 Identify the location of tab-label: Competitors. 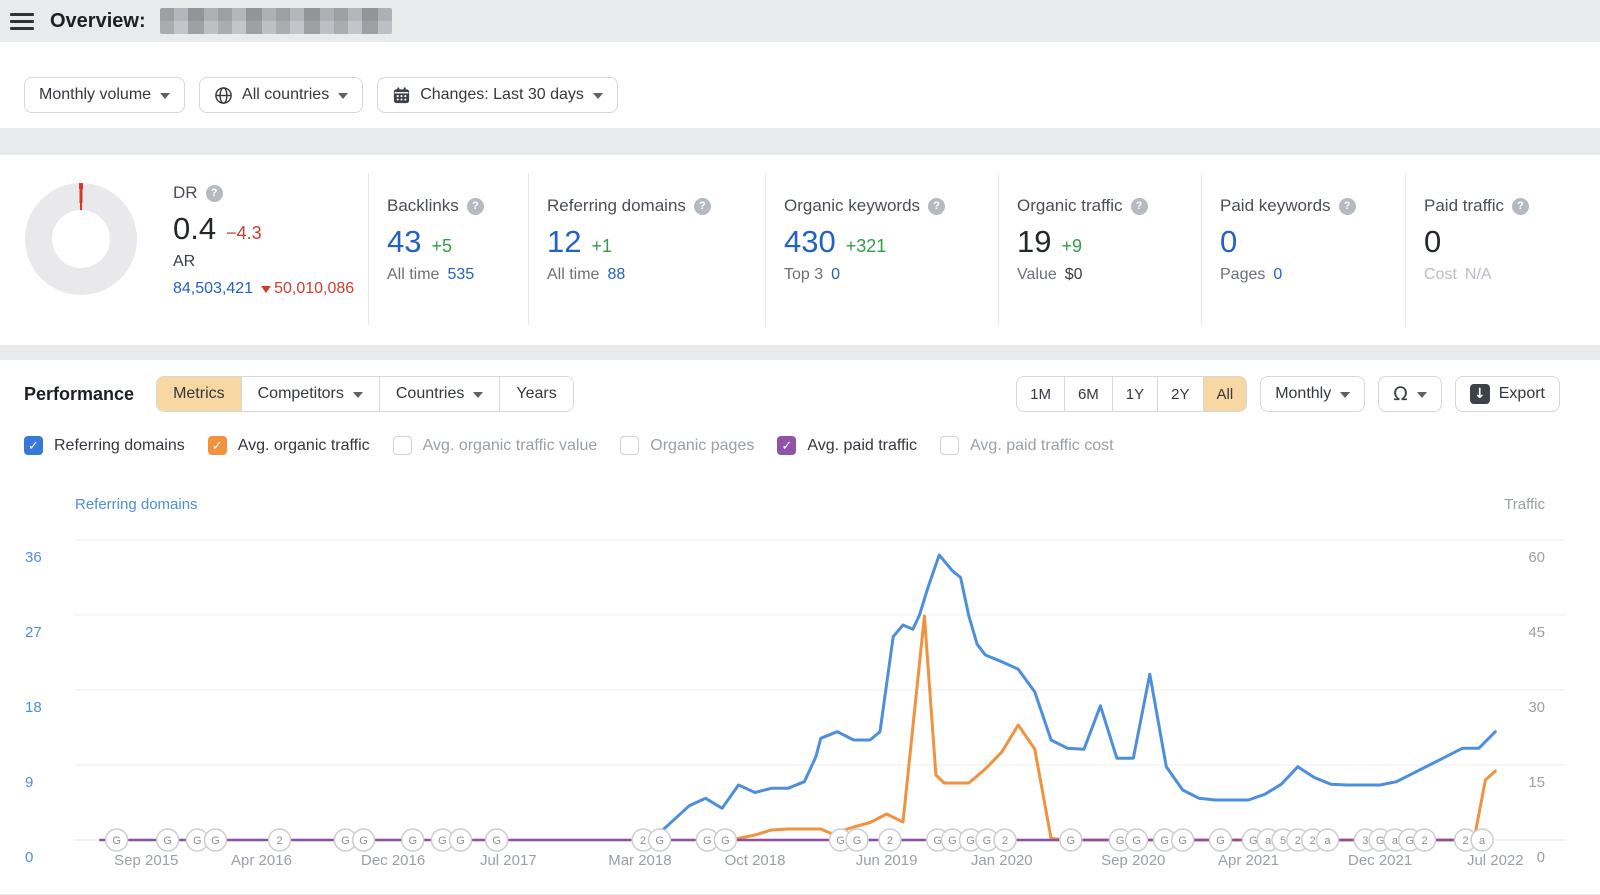
(300, 393).